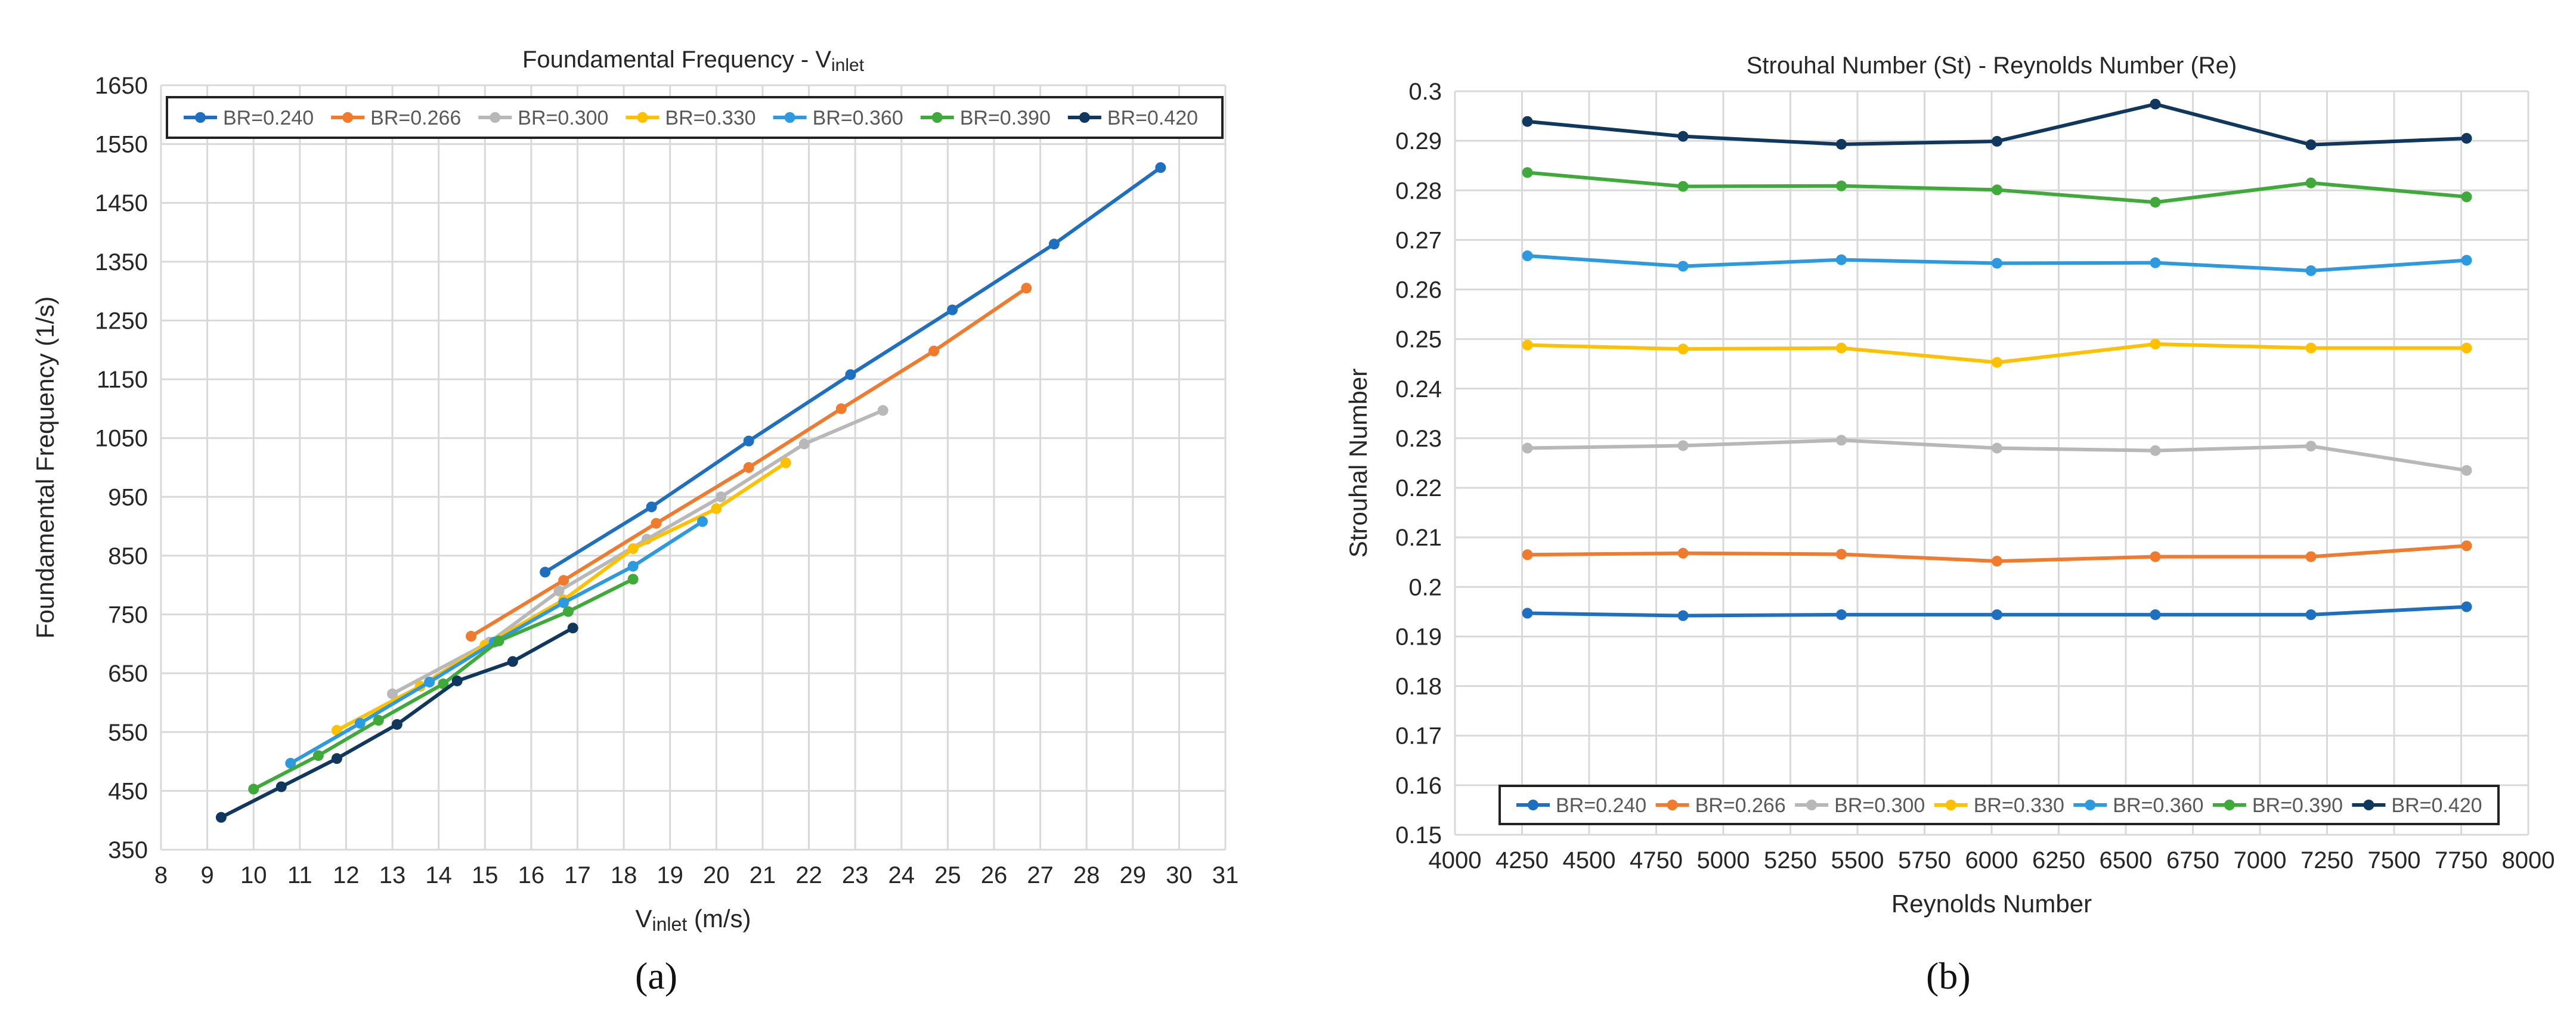  I want to click on x-tick-label: 11, so click(299, 875).